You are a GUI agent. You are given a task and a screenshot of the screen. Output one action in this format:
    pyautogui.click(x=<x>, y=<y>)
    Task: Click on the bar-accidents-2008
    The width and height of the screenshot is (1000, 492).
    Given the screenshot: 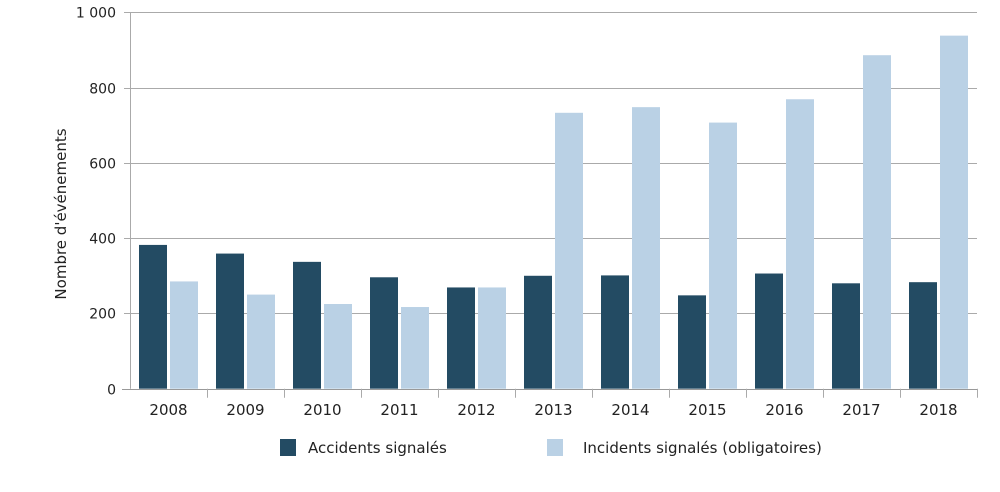 What is the action you would take?
    pyautogui.click(x=153, y=316)
    